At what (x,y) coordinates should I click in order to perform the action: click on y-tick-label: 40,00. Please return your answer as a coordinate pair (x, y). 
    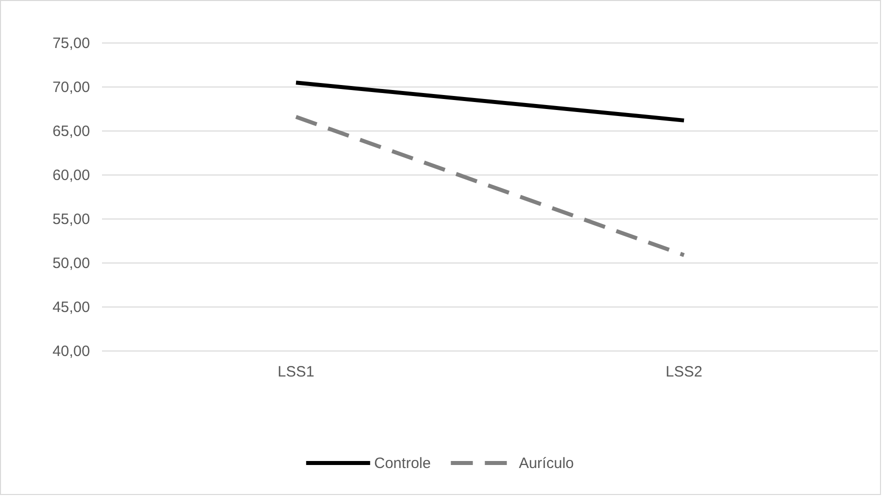
    Looking at the image, I should click on (71, 351).